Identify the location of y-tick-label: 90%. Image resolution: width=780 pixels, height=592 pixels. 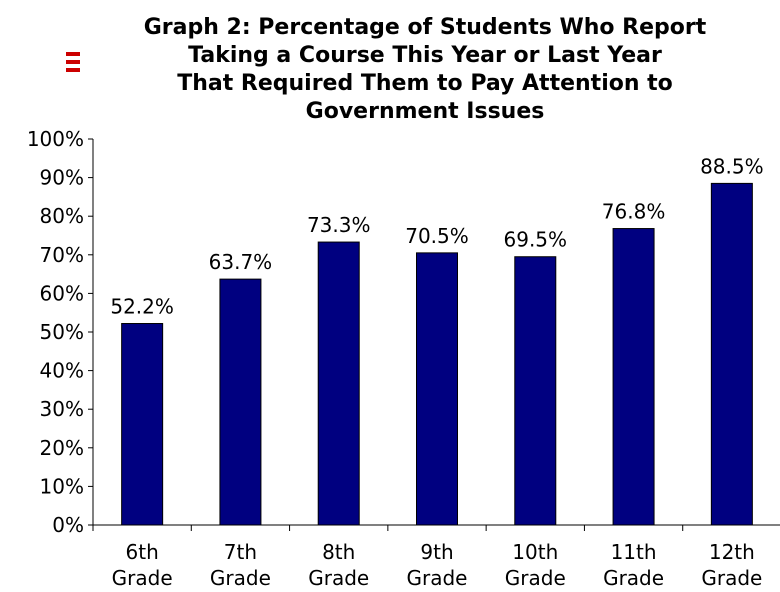
(62, 178).